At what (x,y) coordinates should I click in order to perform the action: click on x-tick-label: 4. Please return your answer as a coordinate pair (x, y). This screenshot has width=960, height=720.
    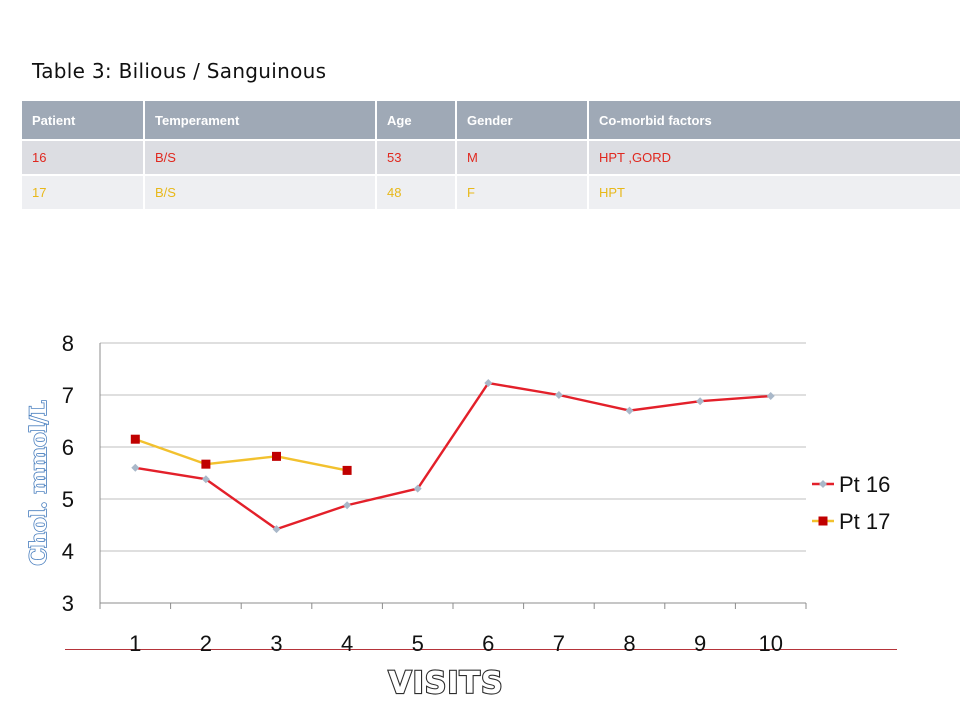
    Looking at the image, I should click on (347, 643).